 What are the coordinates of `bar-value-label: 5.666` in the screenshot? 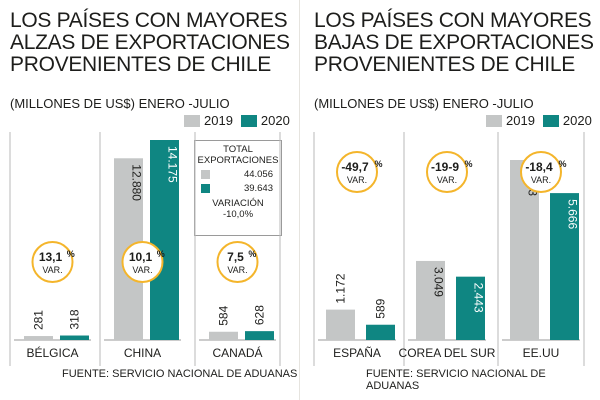 It's located at (573, 214).